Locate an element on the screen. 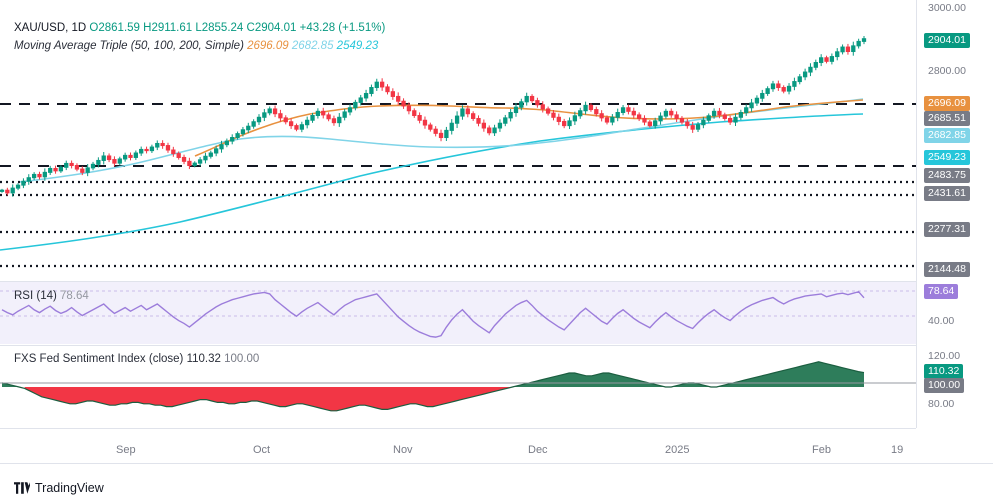 The image size is (993, 503). fxs-positive-area is located at coordinates (433, 374).